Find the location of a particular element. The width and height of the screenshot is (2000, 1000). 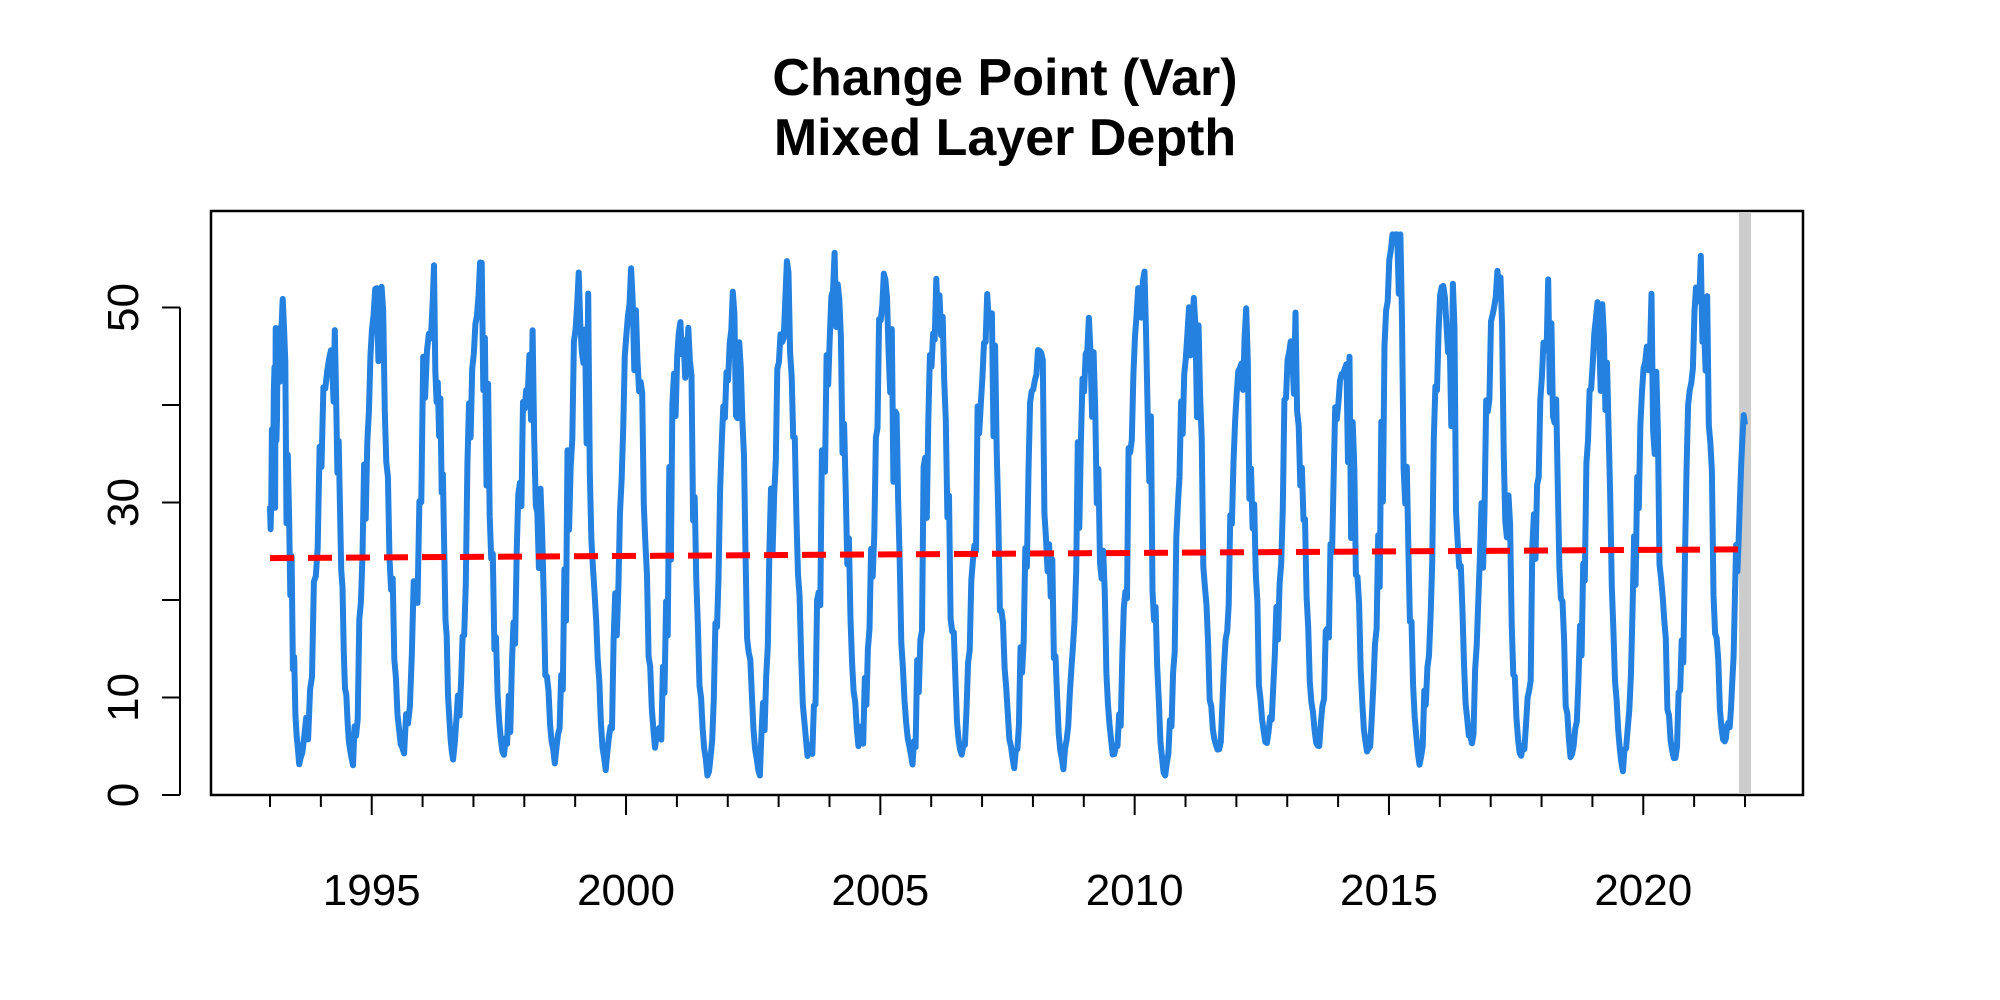

x-tick-label: 2015 is located at coordinates (1389, 890).